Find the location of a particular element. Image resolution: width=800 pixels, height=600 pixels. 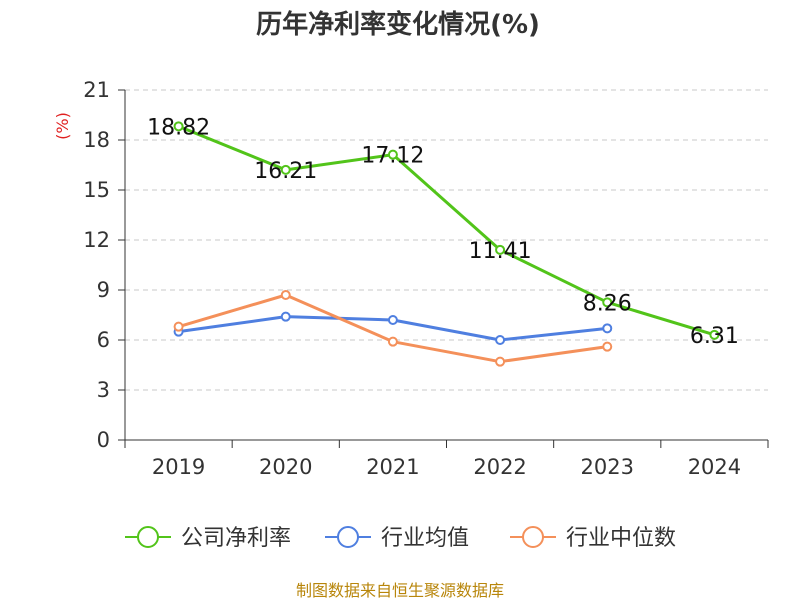

x-tick-label: 2020 is located at coordinates (285, 467).